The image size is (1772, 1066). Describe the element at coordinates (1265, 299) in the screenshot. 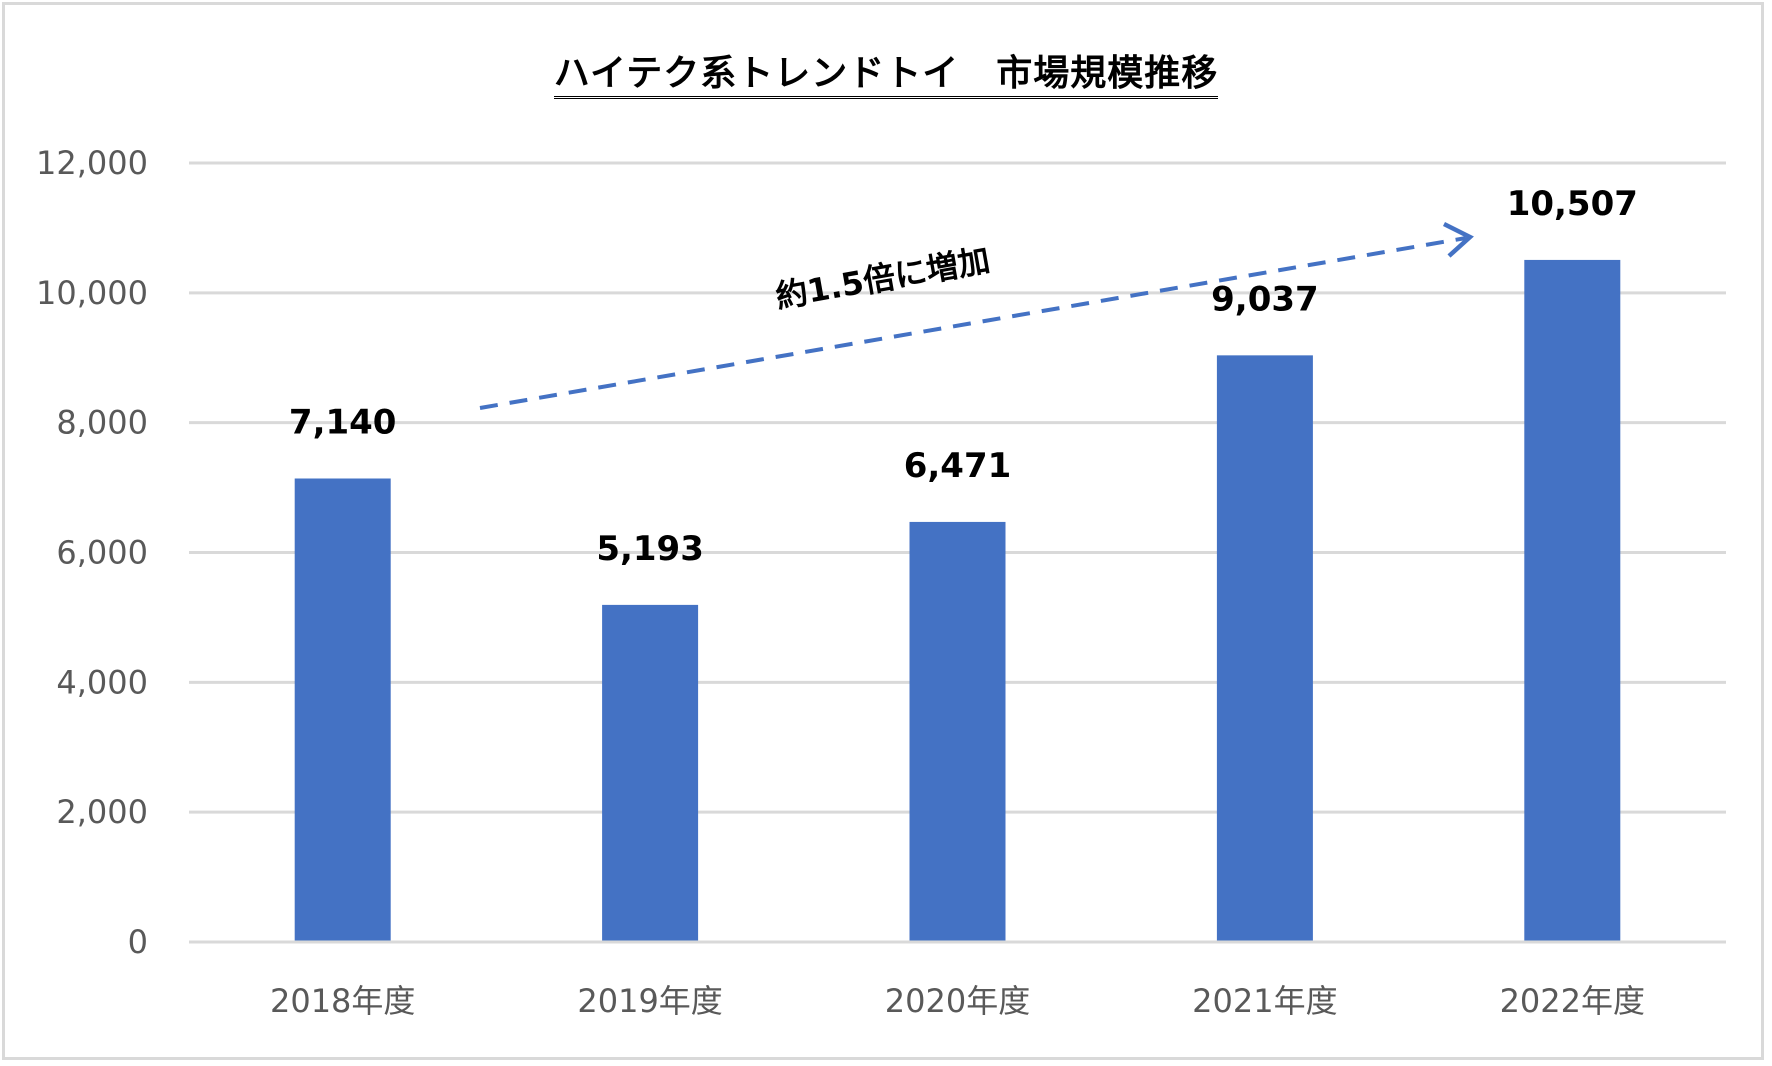

I see `data-label: 9,037` at that location.